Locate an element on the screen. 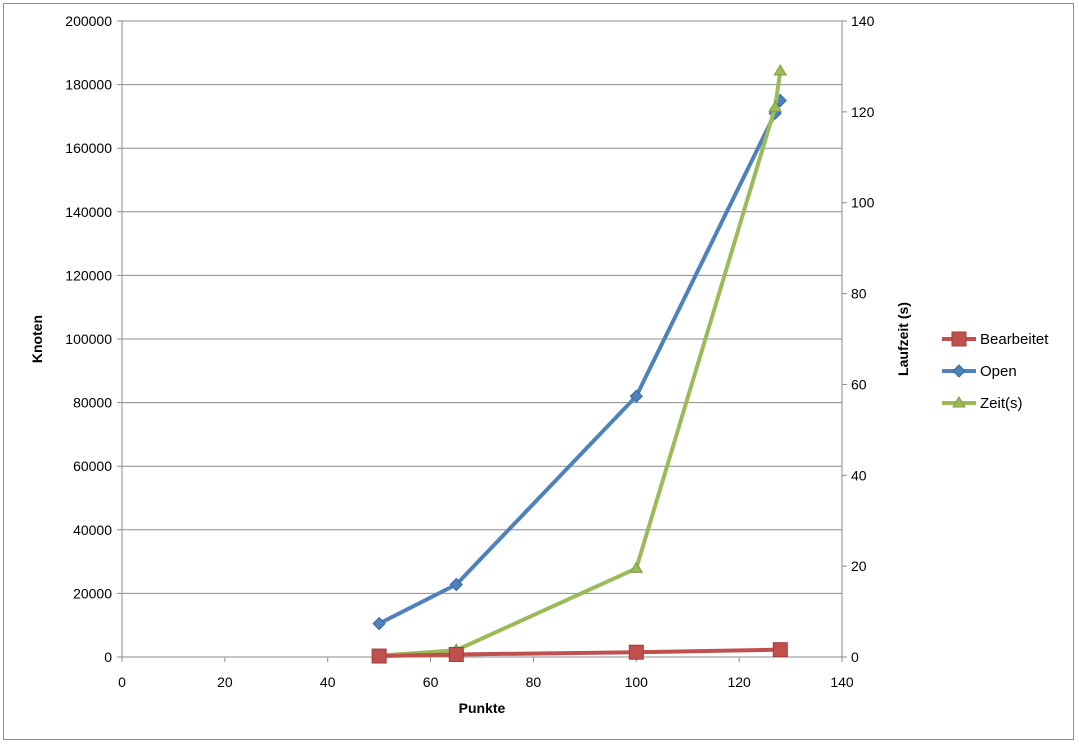 This screenshot has height=745, width=1079. y-tick-label: 160000 is located at coordinates (88, 148).